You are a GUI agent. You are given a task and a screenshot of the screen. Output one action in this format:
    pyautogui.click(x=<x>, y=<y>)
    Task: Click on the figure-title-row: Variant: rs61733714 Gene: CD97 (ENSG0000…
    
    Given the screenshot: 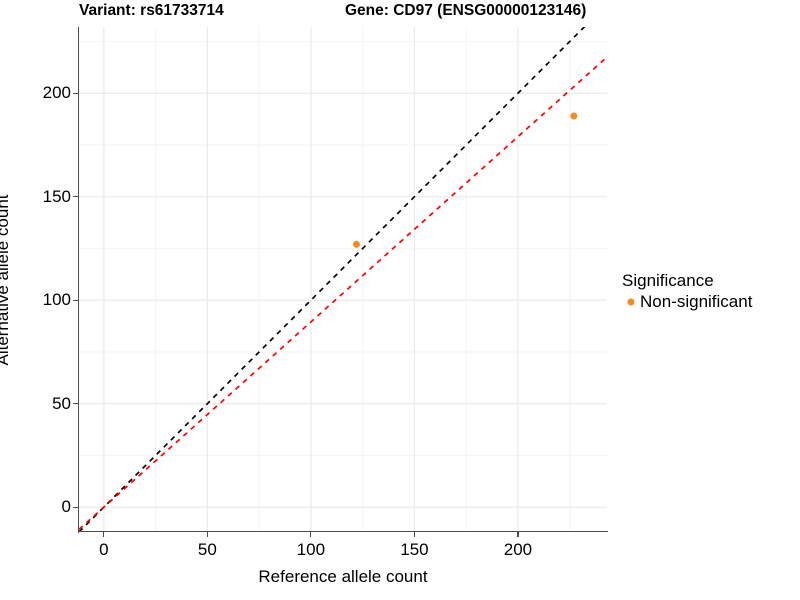 What is the action you would take?
    pyautogui.click(x=343, y=14)
    